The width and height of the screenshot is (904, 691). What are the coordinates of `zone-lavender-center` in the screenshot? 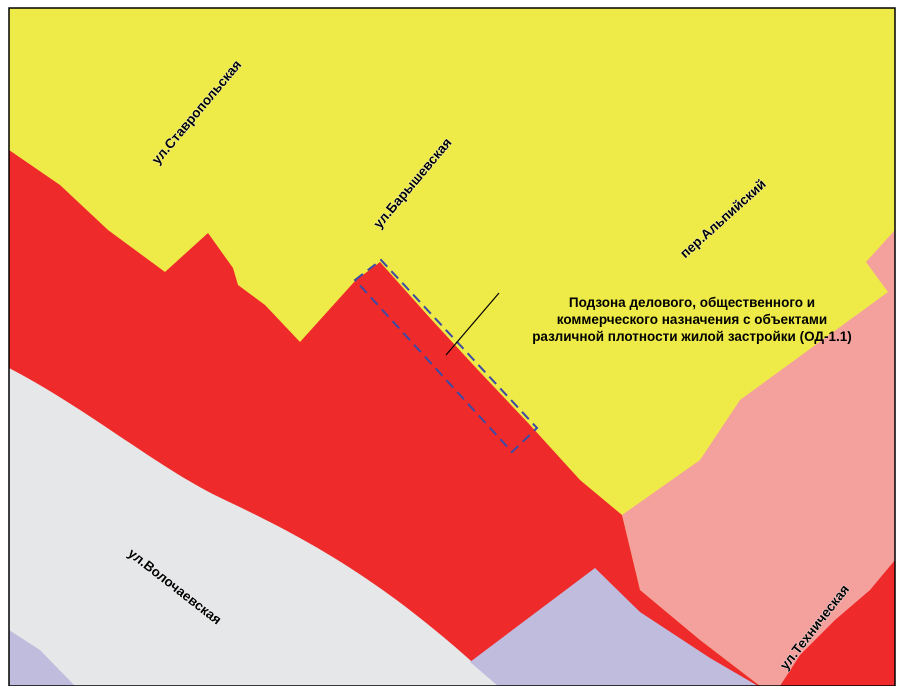 It's located at (614, 627).